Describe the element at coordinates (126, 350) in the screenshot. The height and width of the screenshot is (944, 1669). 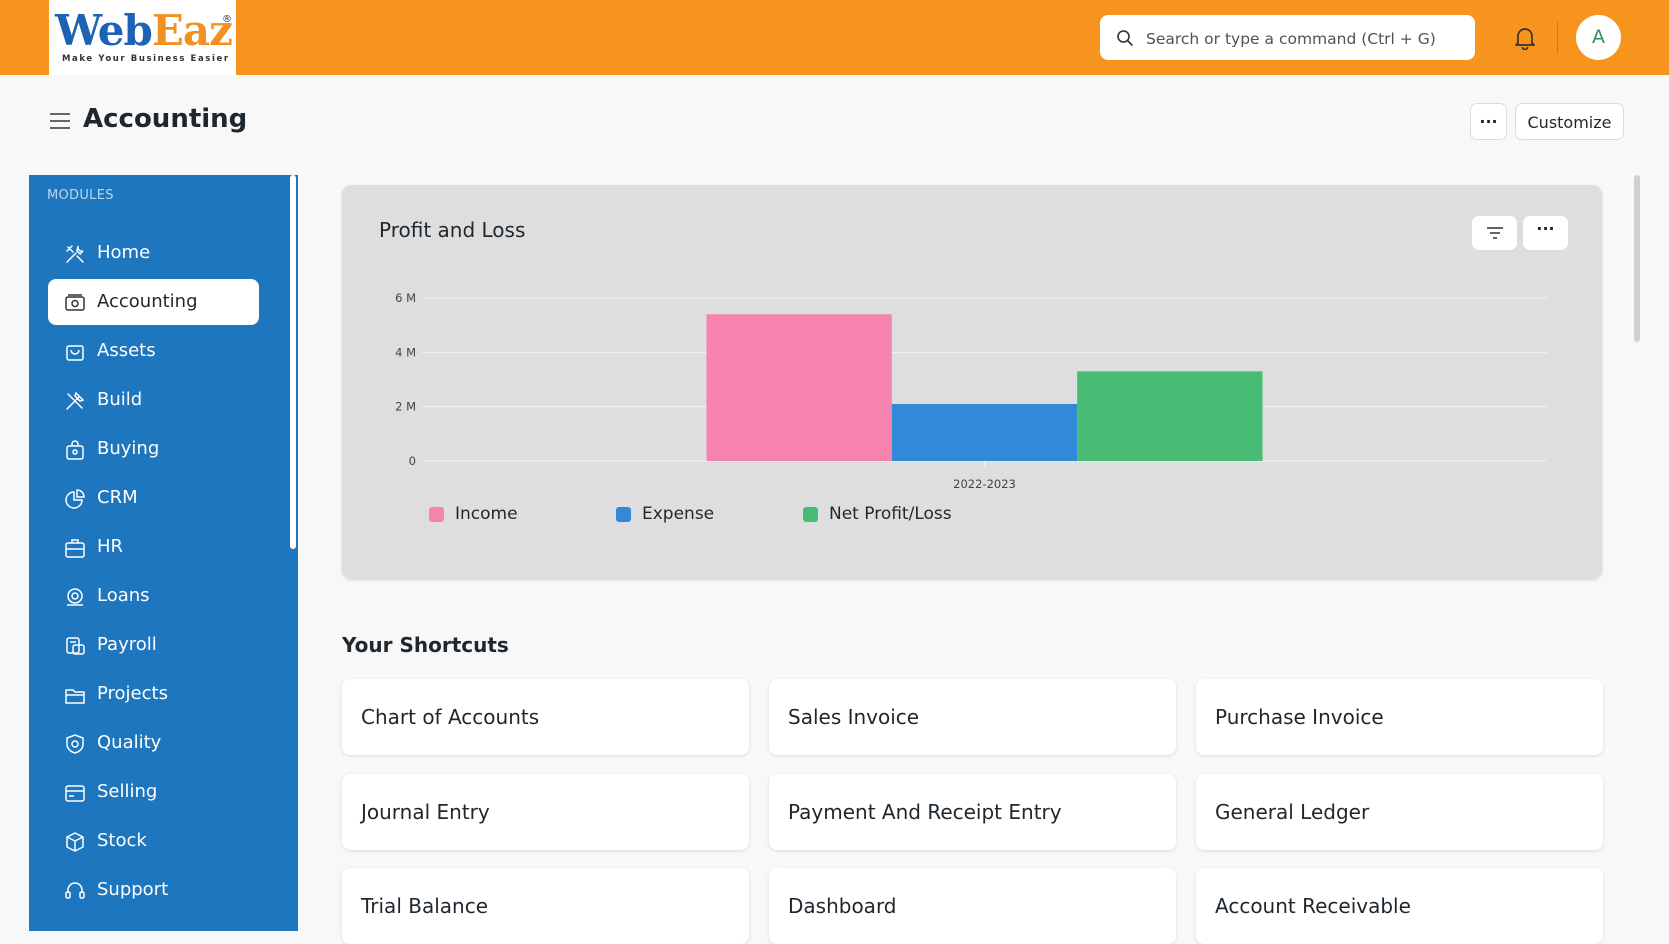
I see `sidebar-item-label: Assets` at that location.